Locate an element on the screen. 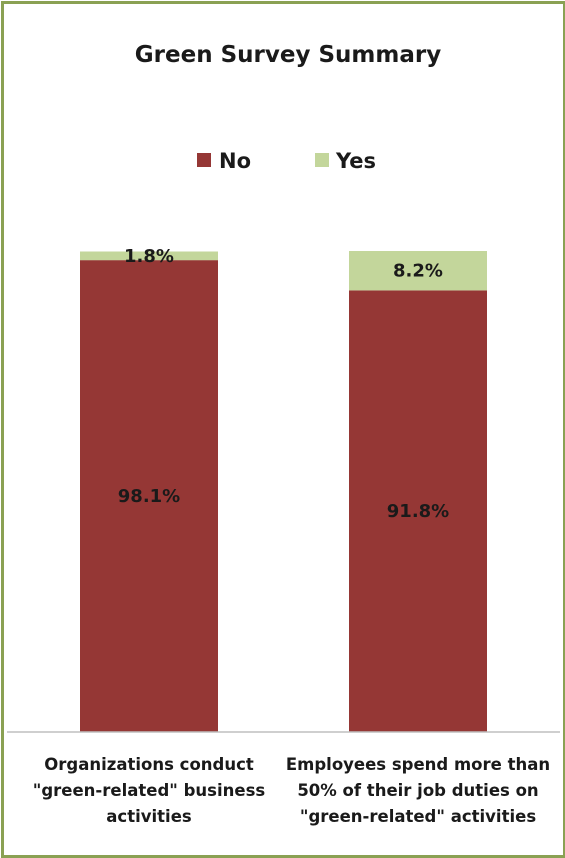  category-label-2-line-1: Employees spend more than is located at coordinates (418, 764).